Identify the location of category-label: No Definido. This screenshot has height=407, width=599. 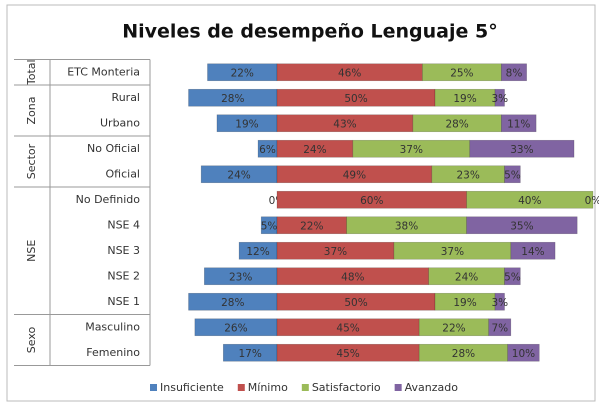
(108, 199).